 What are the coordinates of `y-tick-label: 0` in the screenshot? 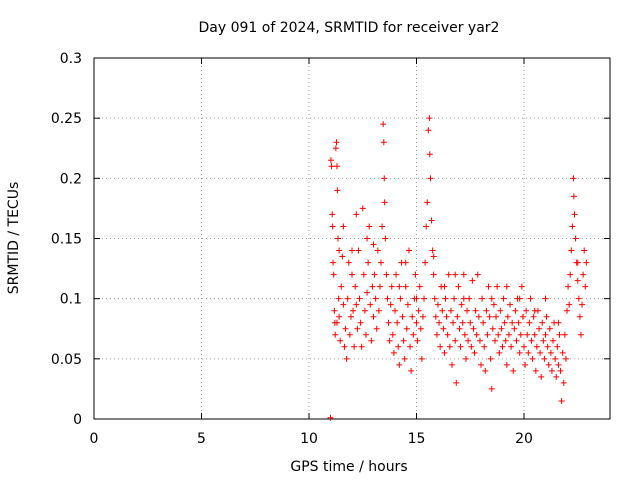 It's located at (77, 420).